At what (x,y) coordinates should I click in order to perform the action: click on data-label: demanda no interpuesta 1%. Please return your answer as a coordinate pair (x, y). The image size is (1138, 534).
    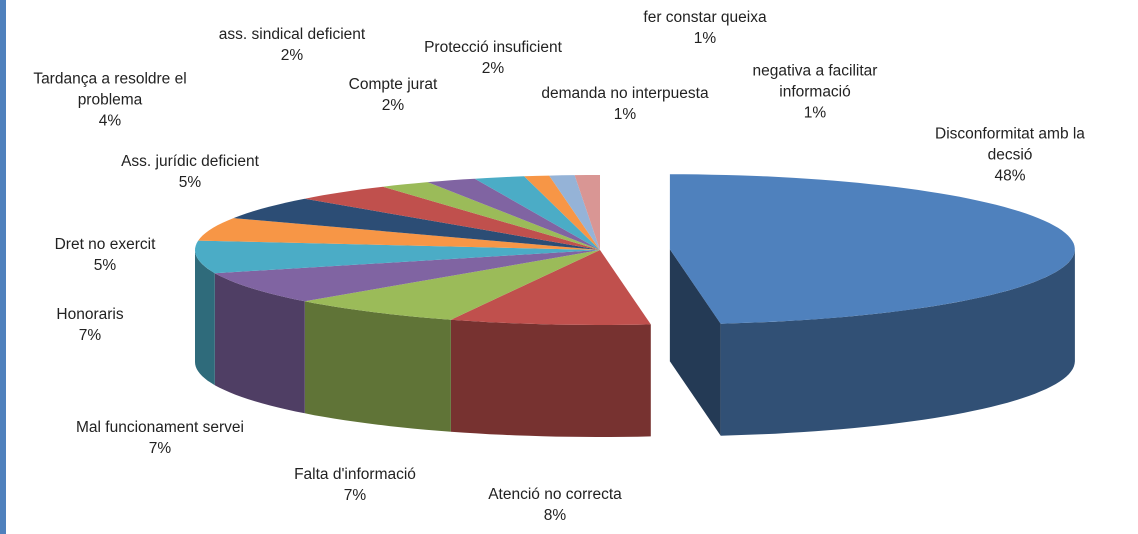
    Looking at the image, I should click on (625, 104).